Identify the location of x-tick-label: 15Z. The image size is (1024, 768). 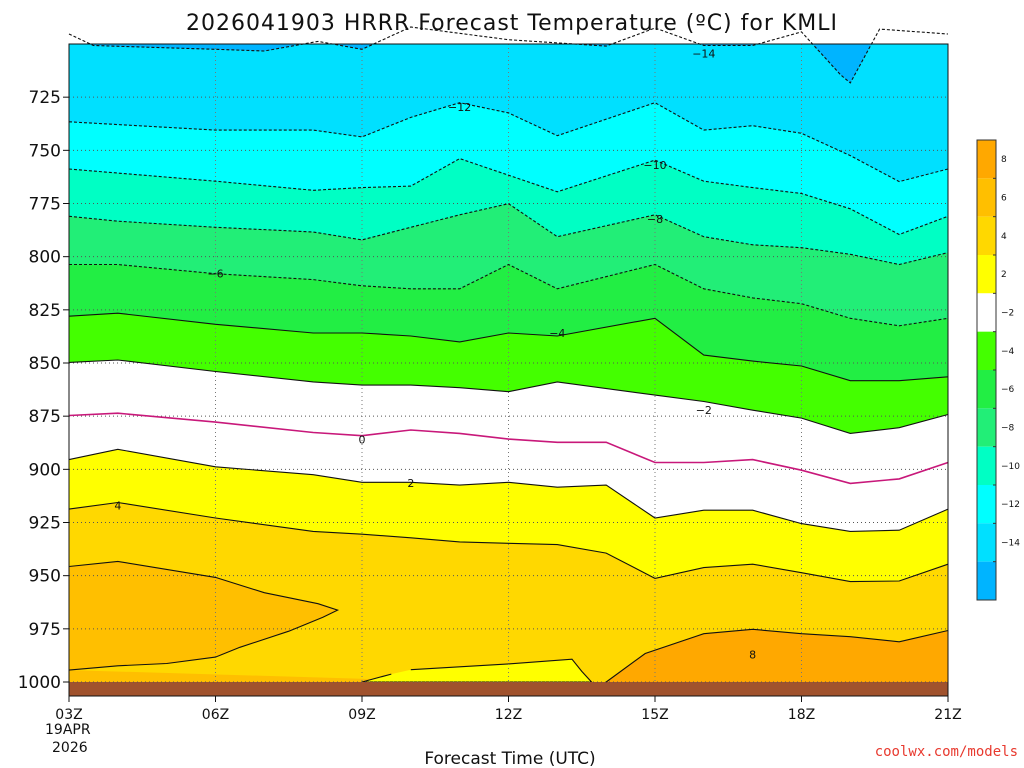
(654, 715).